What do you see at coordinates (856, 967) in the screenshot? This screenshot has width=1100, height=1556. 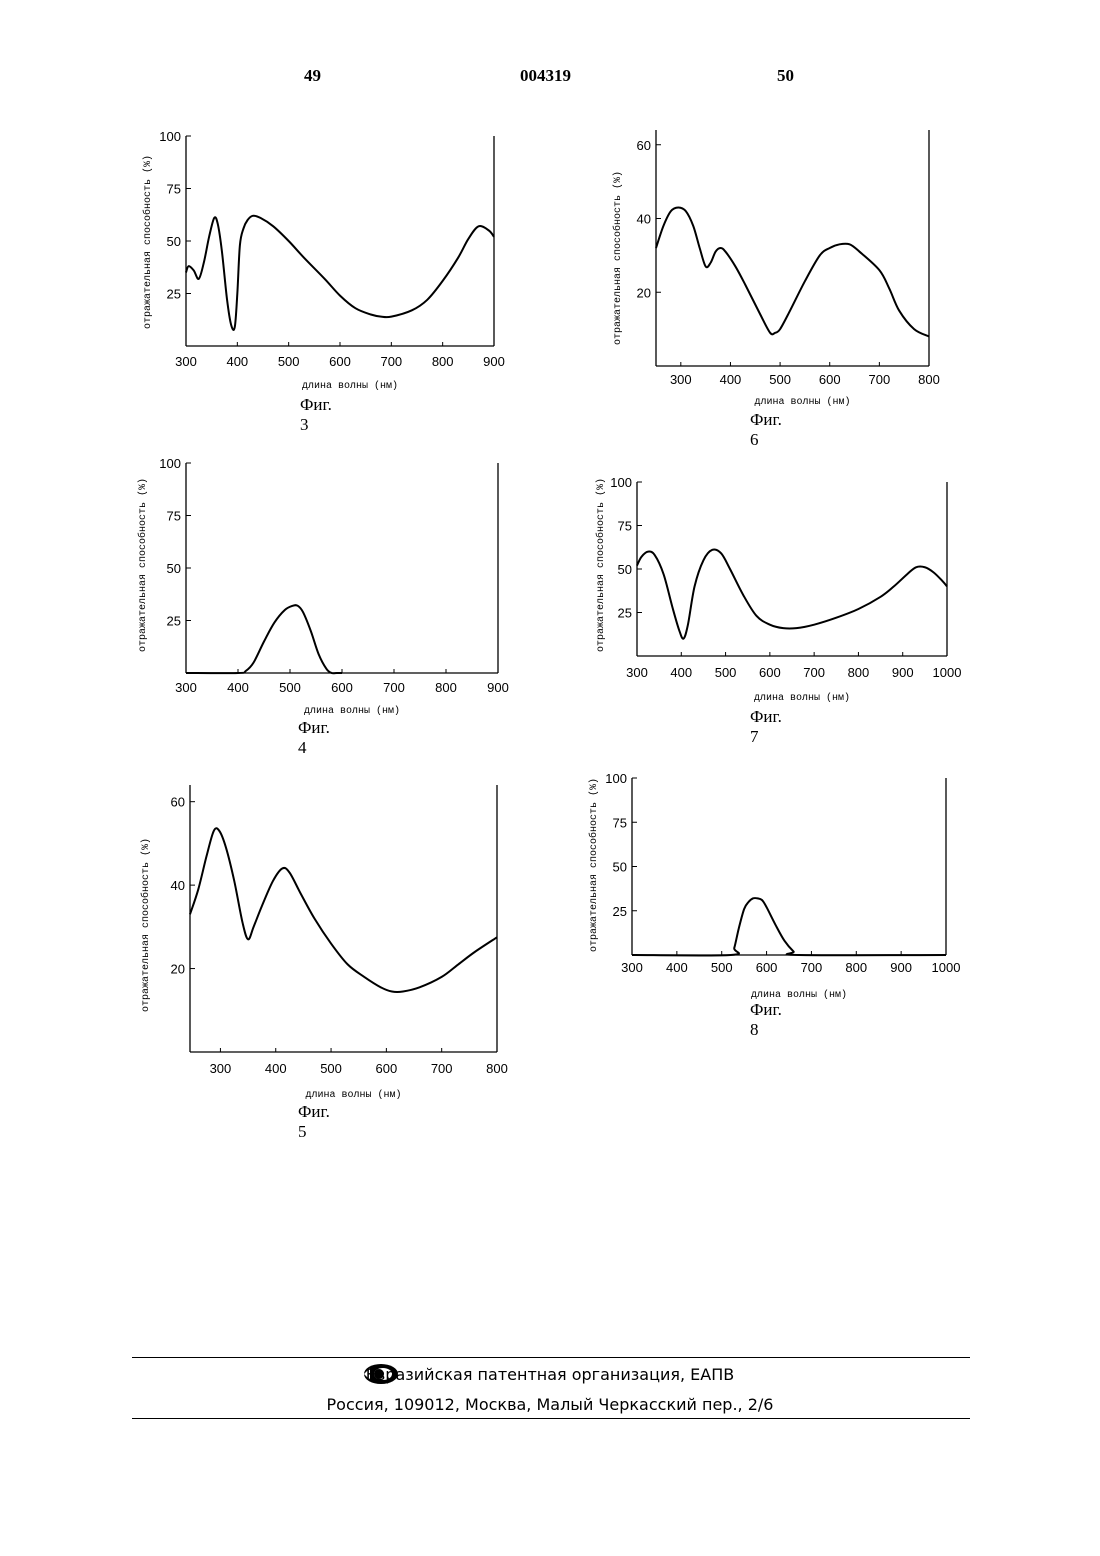 I see `x-tick-label: 800` at bounding box center [856, 967].